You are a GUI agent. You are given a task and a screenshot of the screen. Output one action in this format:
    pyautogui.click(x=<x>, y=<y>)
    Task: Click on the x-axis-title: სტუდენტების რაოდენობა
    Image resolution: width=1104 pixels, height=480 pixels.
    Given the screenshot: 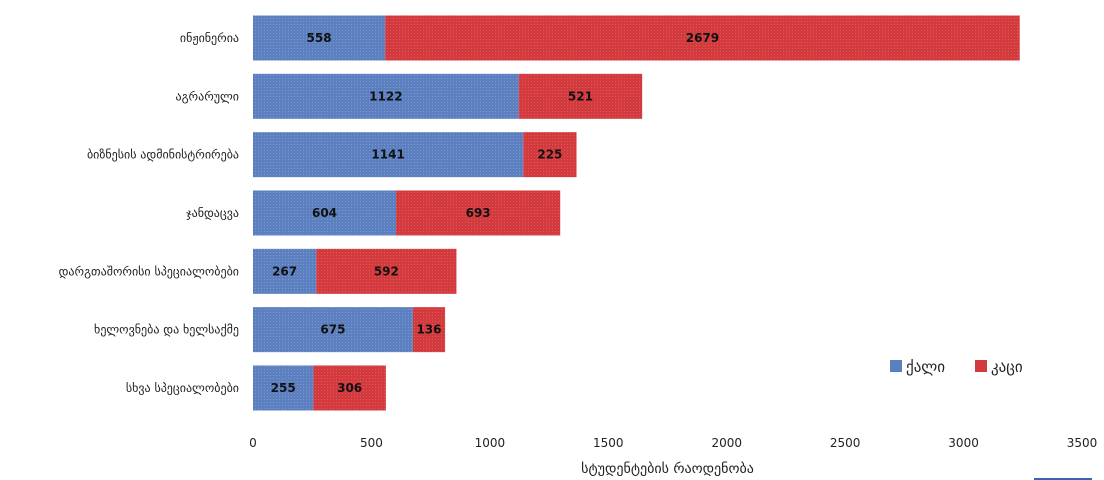 What is the action you would take?
    pyautogui.click(x=667, y=468)
    